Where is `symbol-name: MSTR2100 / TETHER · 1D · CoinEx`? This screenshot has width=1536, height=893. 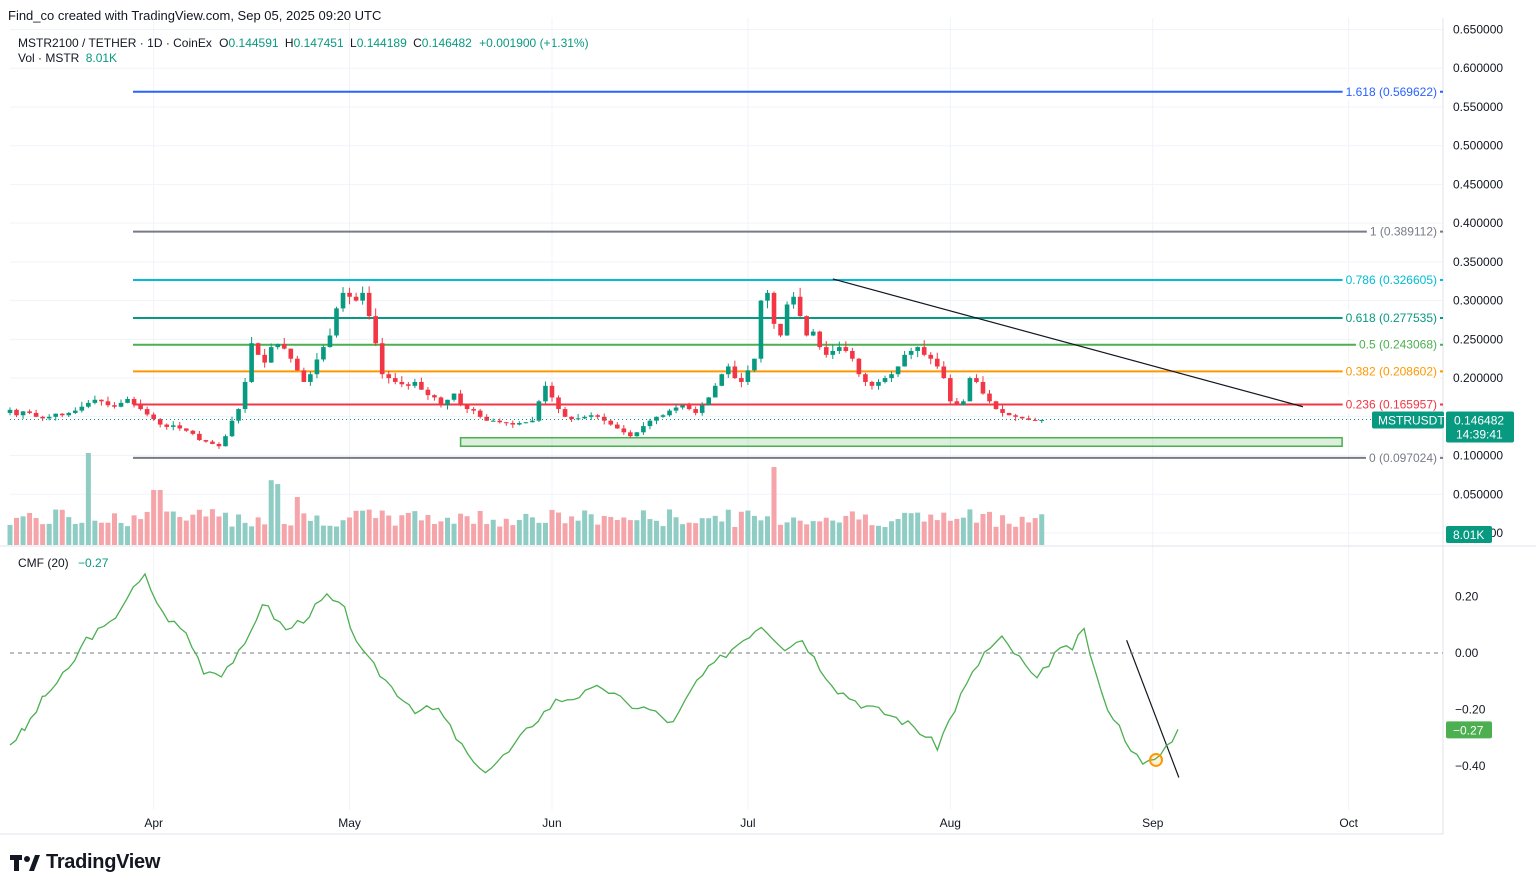 symbol-name: MSTR2100 / TETHER · 1D · CoinEx is located at coordinates (115, 43).